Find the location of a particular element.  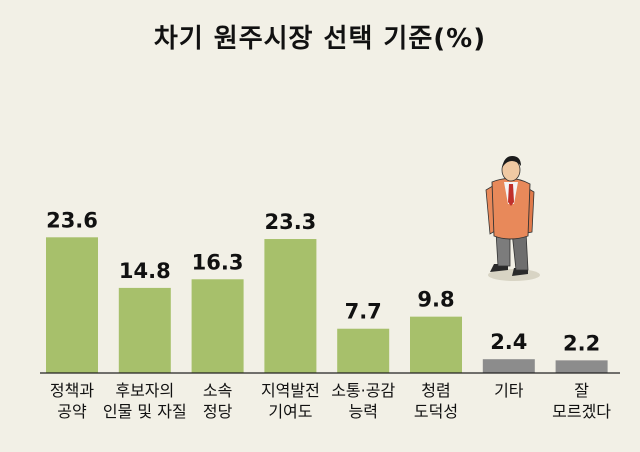

category-label-2-line-1: 후보자의 is located at coordinates (144, 390).